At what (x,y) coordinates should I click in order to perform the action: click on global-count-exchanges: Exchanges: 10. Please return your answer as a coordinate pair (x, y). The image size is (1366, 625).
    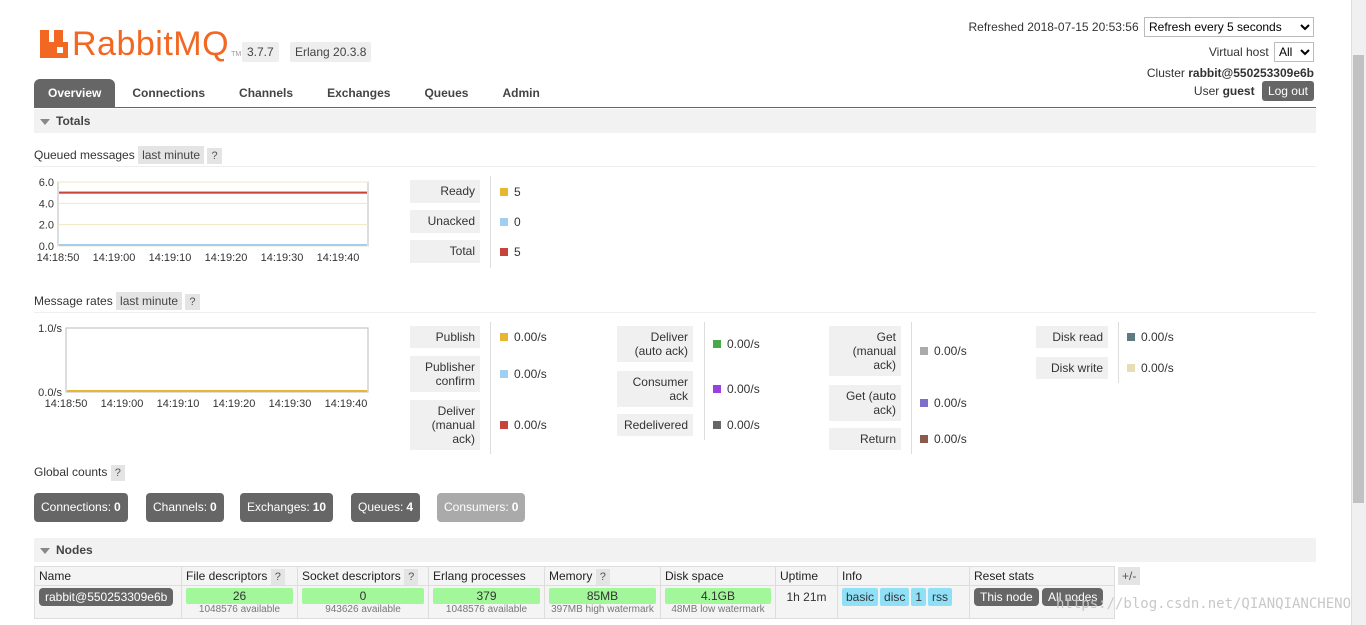
    Looking at the image, I should click on (287, 507).